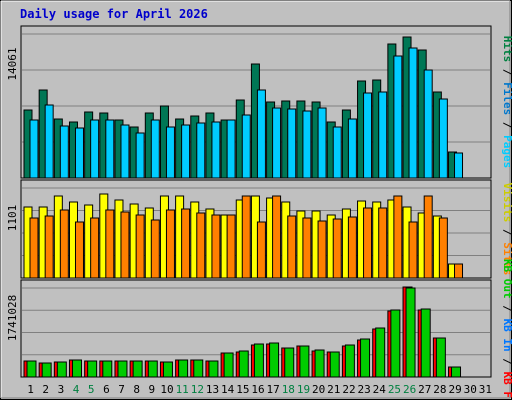  What do you see at coordinates (12, 318) in the screenshot?
I see `panel-3-max-label: 1741028` at bounding box center [12, 318].